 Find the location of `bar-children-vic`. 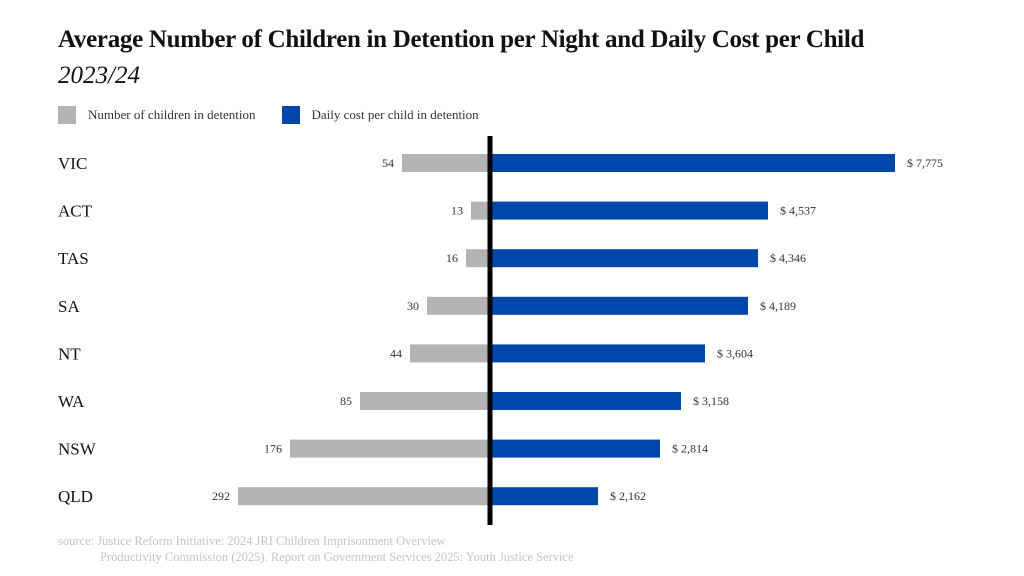

bar-children-vic is located at coordinates (446, 163).